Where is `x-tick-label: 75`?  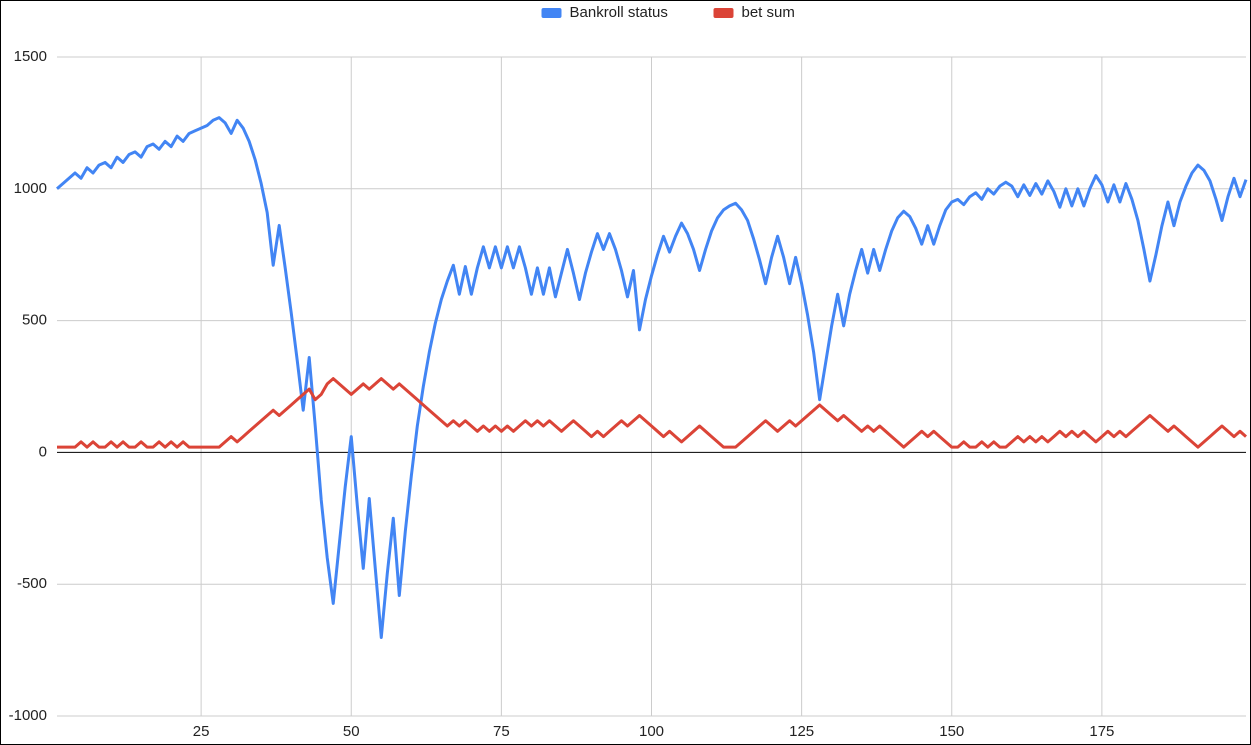 x-tick-label: 75 is located at coordinates (501, 731).